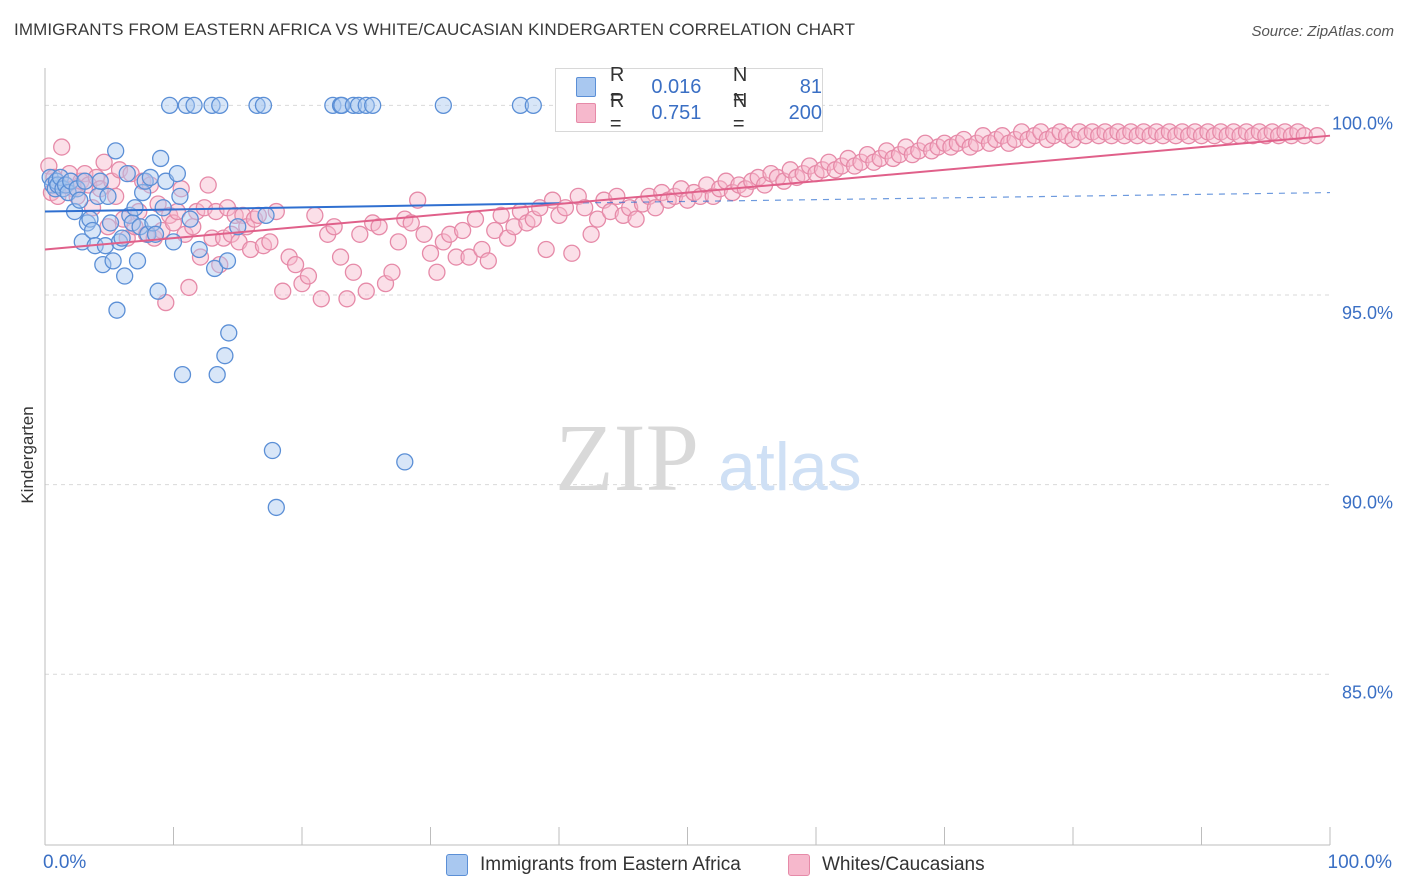 This screenshot has height=892, width=1406. Describe the element at coordinates (610, 864) in the screenshot. I see `bottom-legend-label-blue: Immigrants from Eastern Africa` at that location.